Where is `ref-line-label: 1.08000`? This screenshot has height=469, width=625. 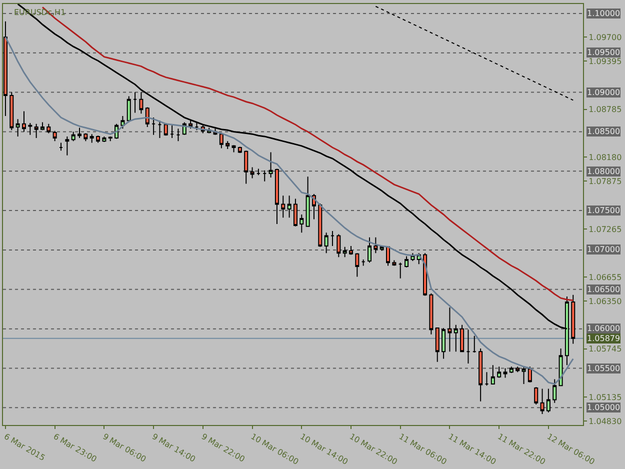 ref-line-label: 1.08000 is located at coordinates (603, 171).